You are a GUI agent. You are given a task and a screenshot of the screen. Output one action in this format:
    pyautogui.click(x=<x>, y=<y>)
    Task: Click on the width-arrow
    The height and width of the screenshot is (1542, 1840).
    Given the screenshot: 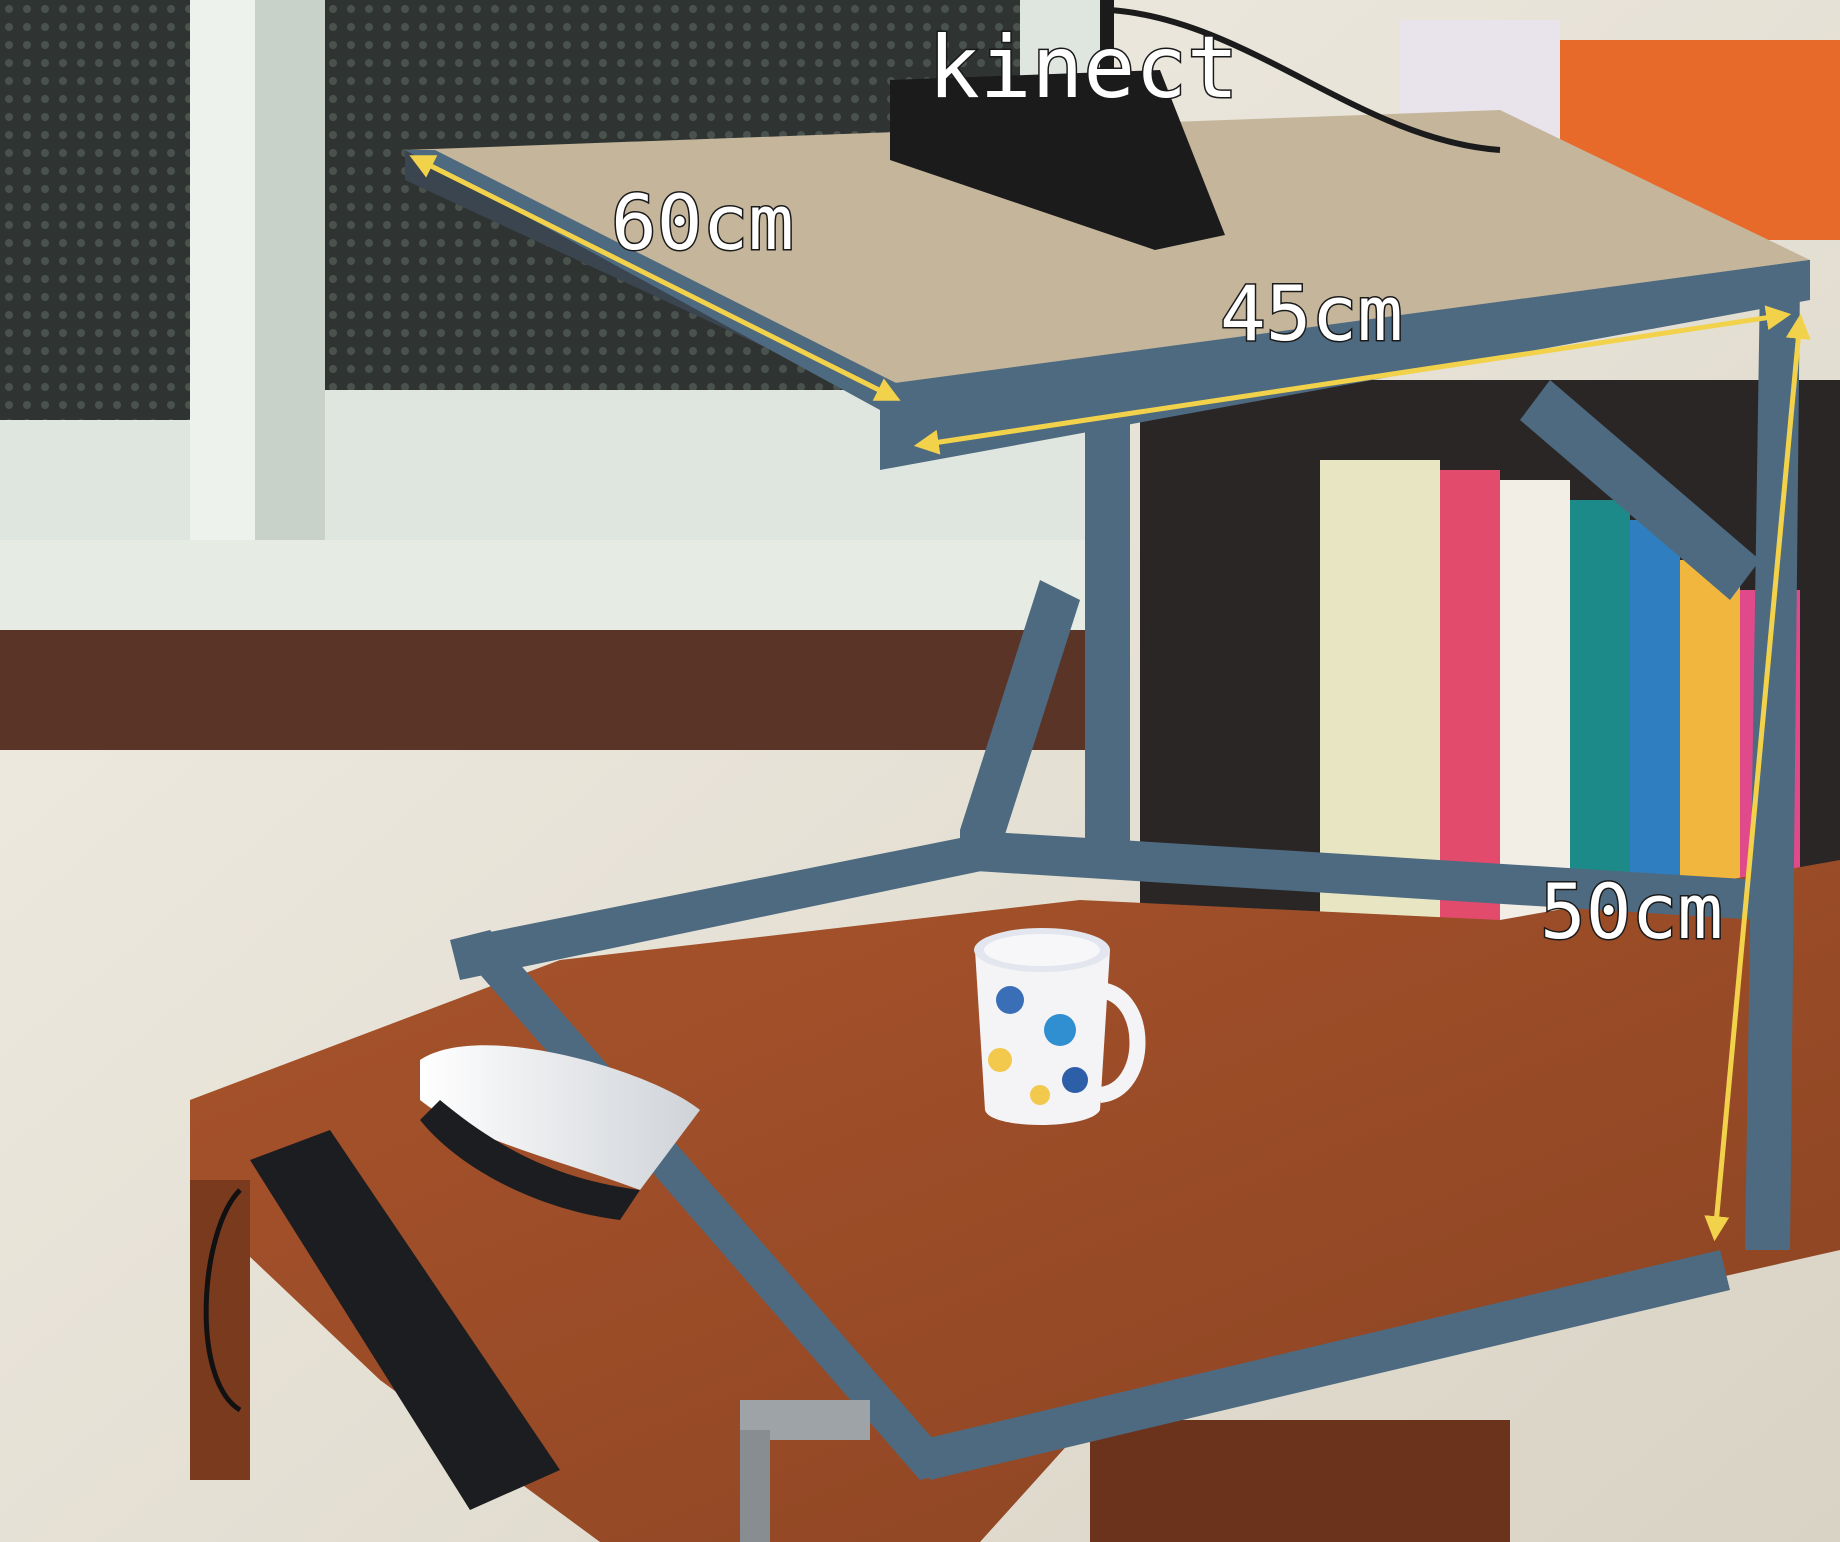 What is the action you would take?
    pyautogui.click(x=655, y=278)
    